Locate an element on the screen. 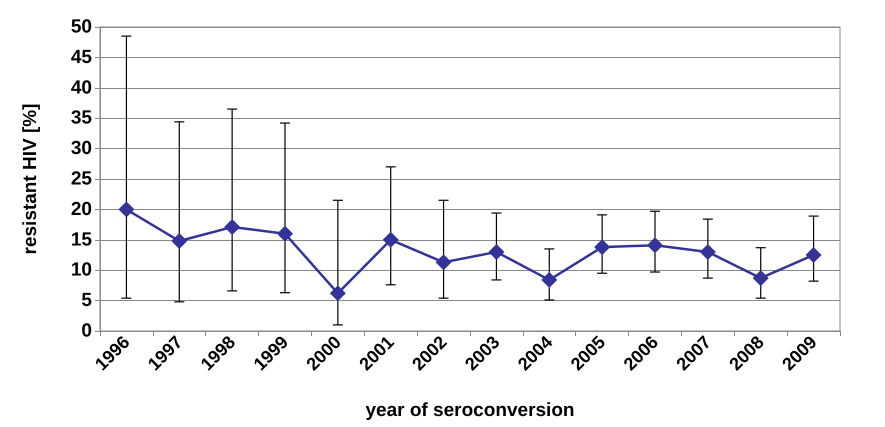 The image size is (885, 427). y-tick-label: 50 is located at coordinates (81, 27).